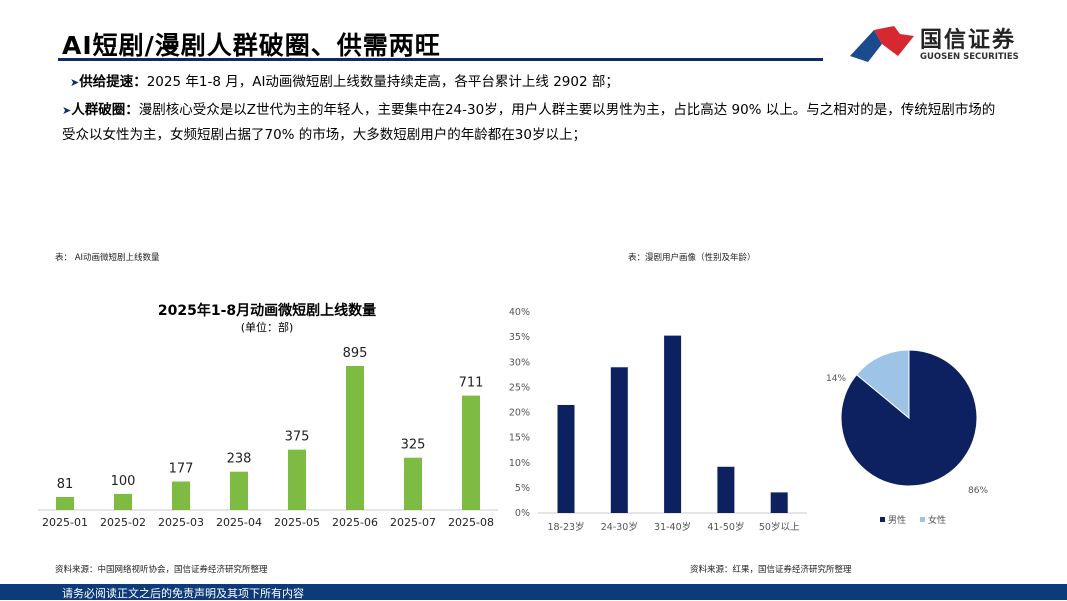 The height and width of the screenshot is (601, 1067). What do you see at coordinates (440, 59) in the screenshot?
I see `title-divider` at bounding box center [440, 59].